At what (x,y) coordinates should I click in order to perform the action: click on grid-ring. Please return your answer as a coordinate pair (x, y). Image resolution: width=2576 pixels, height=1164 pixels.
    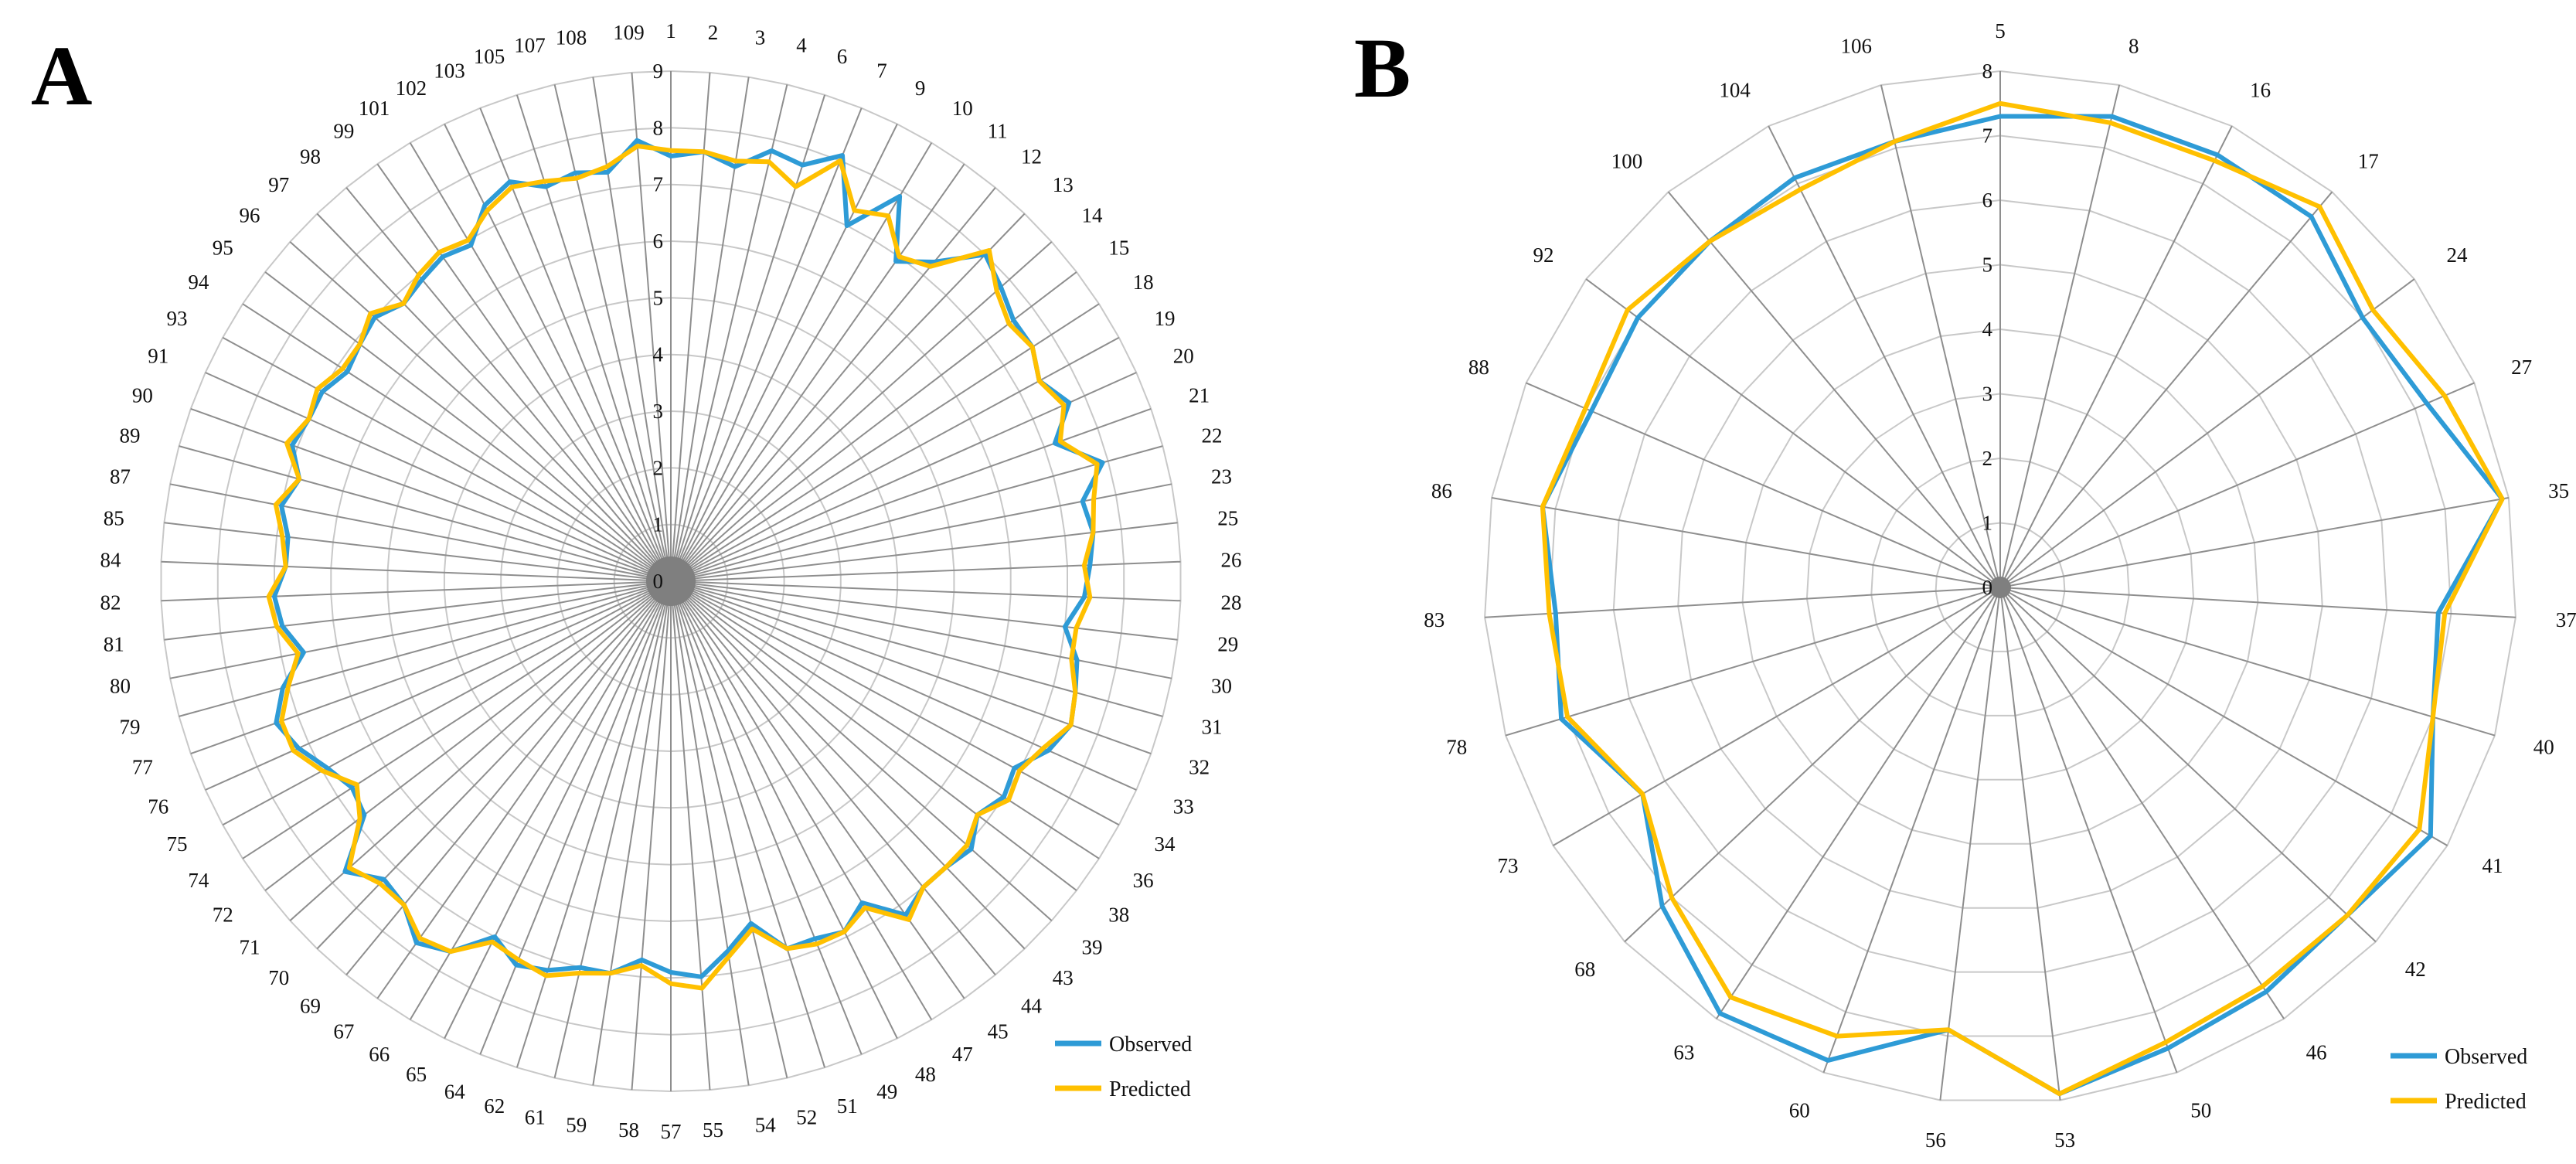
    Looking at the image, I should click on (2001, 587).